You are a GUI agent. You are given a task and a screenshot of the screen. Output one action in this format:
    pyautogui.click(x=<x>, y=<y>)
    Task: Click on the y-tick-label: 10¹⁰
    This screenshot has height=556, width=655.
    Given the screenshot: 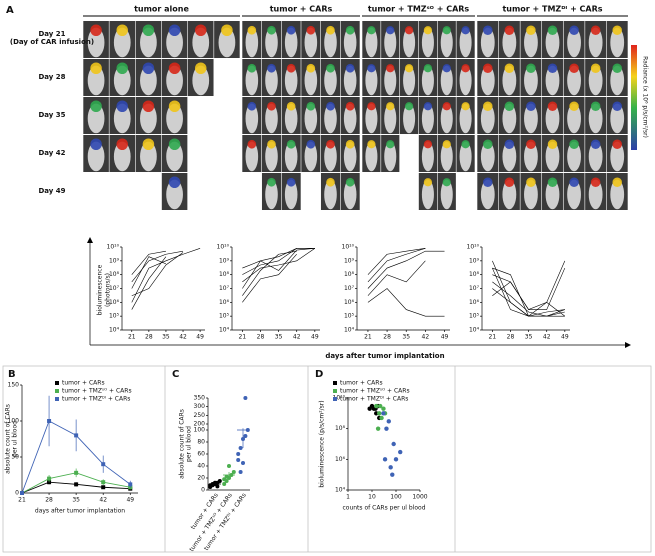 What is the action you would take?
    pyautogui.click(x=339, y=398)
    